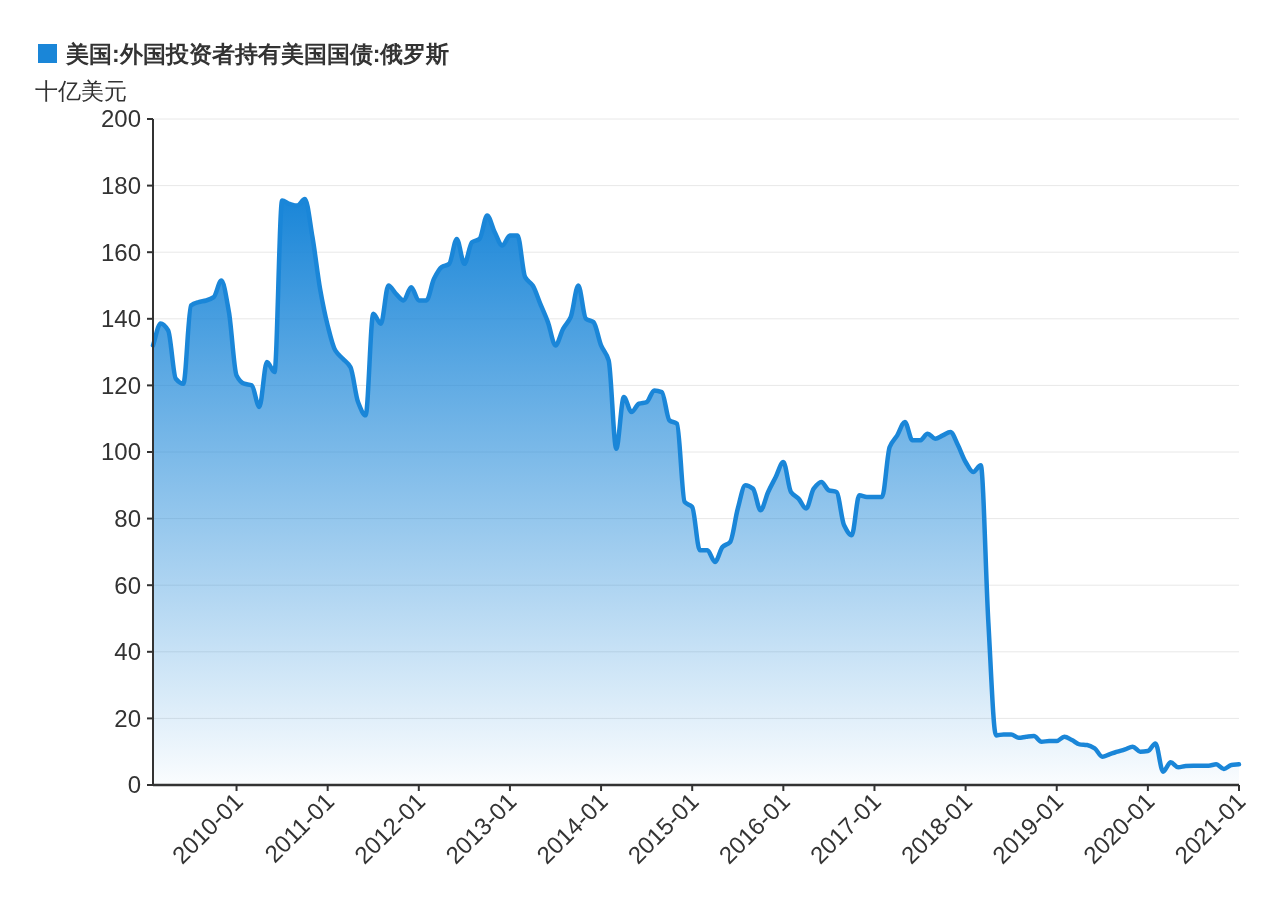 The height and width of the screenshot is (916, 1269). Describe the element at coordinates (120, 319) in the screenshot. I see `y-tick-label: 140` at that location.